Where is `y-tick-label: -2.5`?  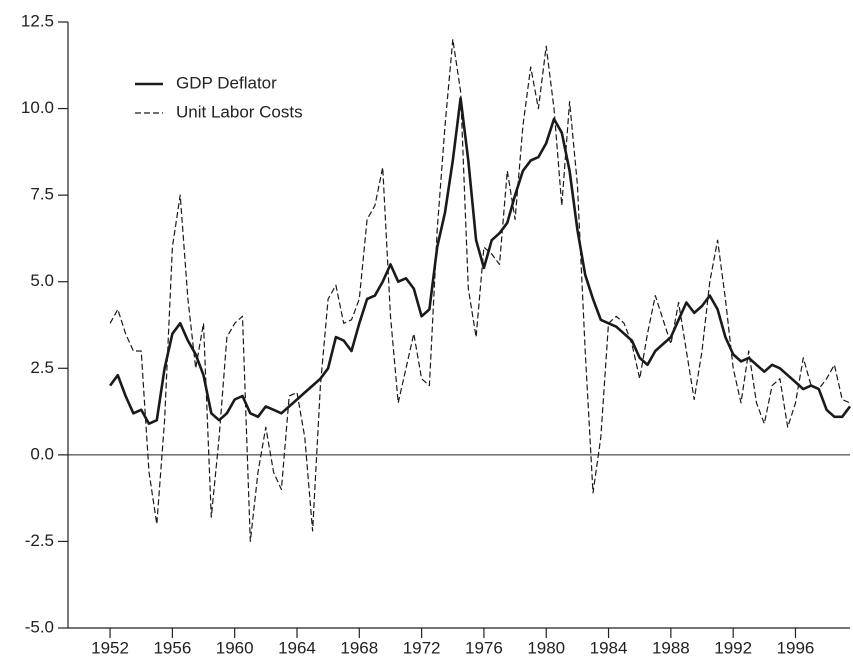
y-tick-label: -2.5 is located at coordinates (39, 540).